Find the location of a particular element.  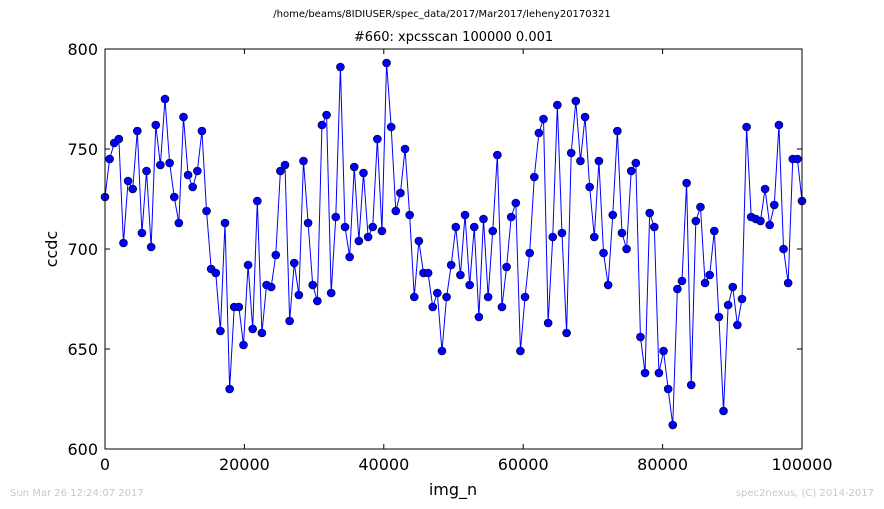

y-axis-label: ccdc is located at coordinates (51, 249).